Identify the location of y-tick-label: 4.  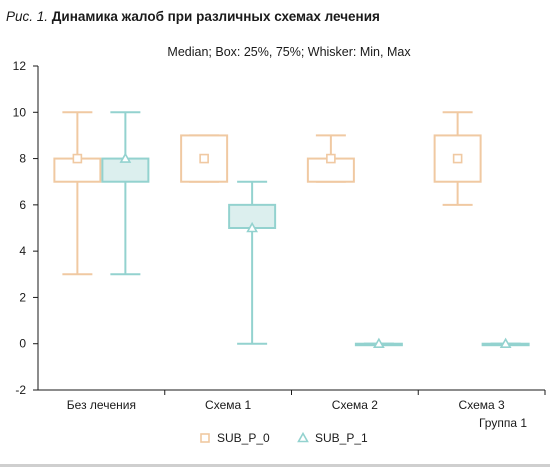
(22, 251).